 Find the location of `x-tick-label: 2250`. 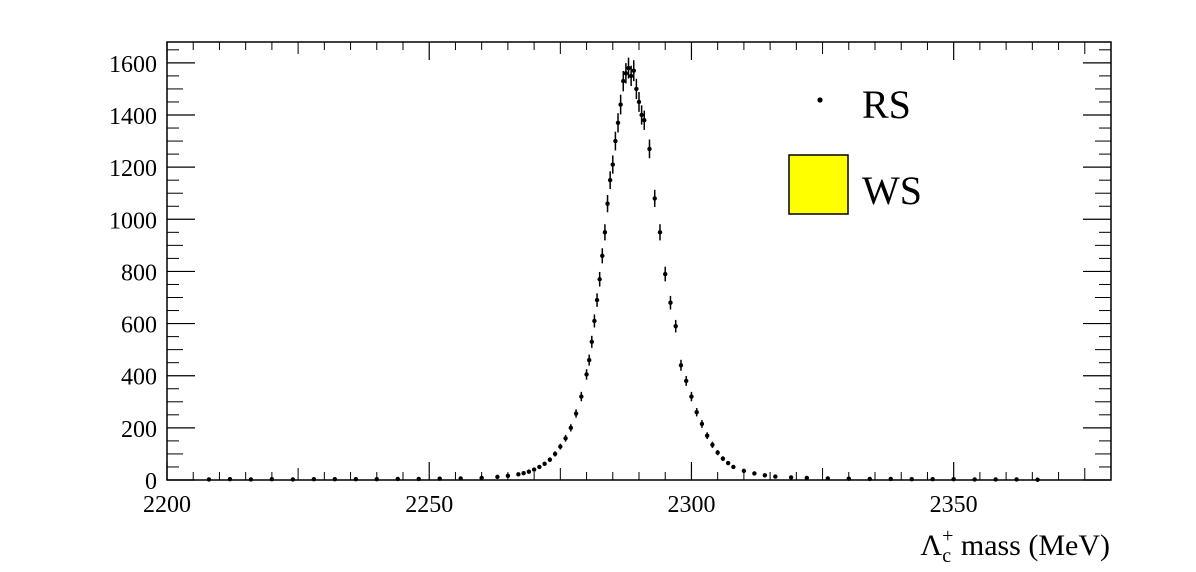

x-tick-label: 2250 is located at coordinates (429, 505).